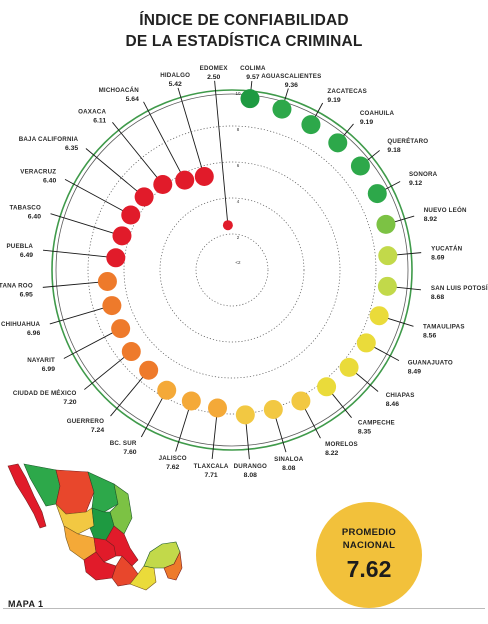 The width and height of the screenshot is (488, 624). I want to click on state-value-label: 9.18, so click(393, 150).